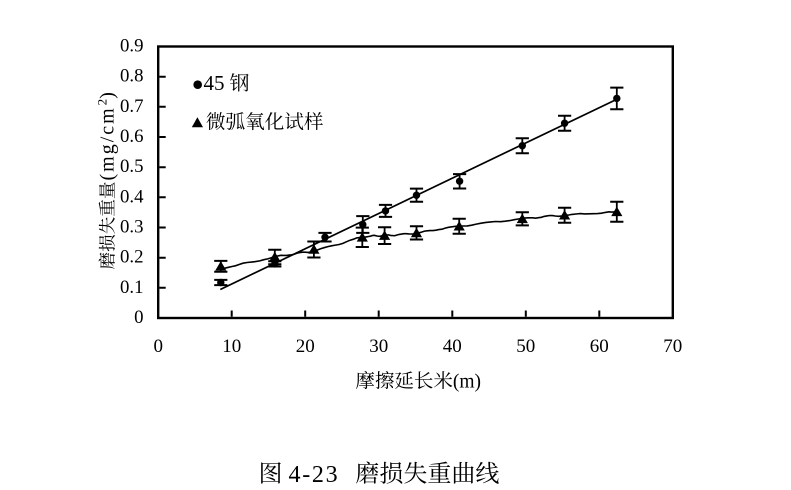  What do you see at coordinates (132, 196) in the screenshot?
I see `svg-text: 0.4` at bounding box center [132, 196].